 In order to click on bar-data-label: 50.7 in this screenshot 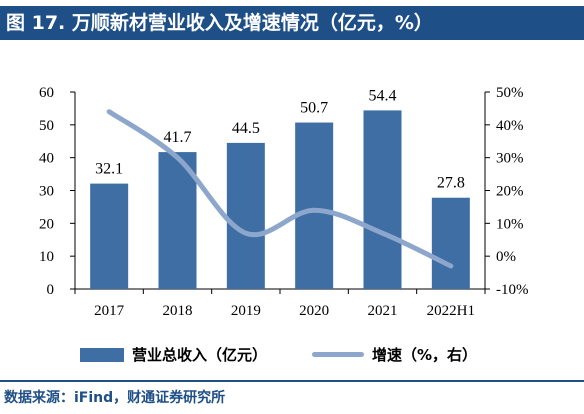, I will do `click(314, 108)`.